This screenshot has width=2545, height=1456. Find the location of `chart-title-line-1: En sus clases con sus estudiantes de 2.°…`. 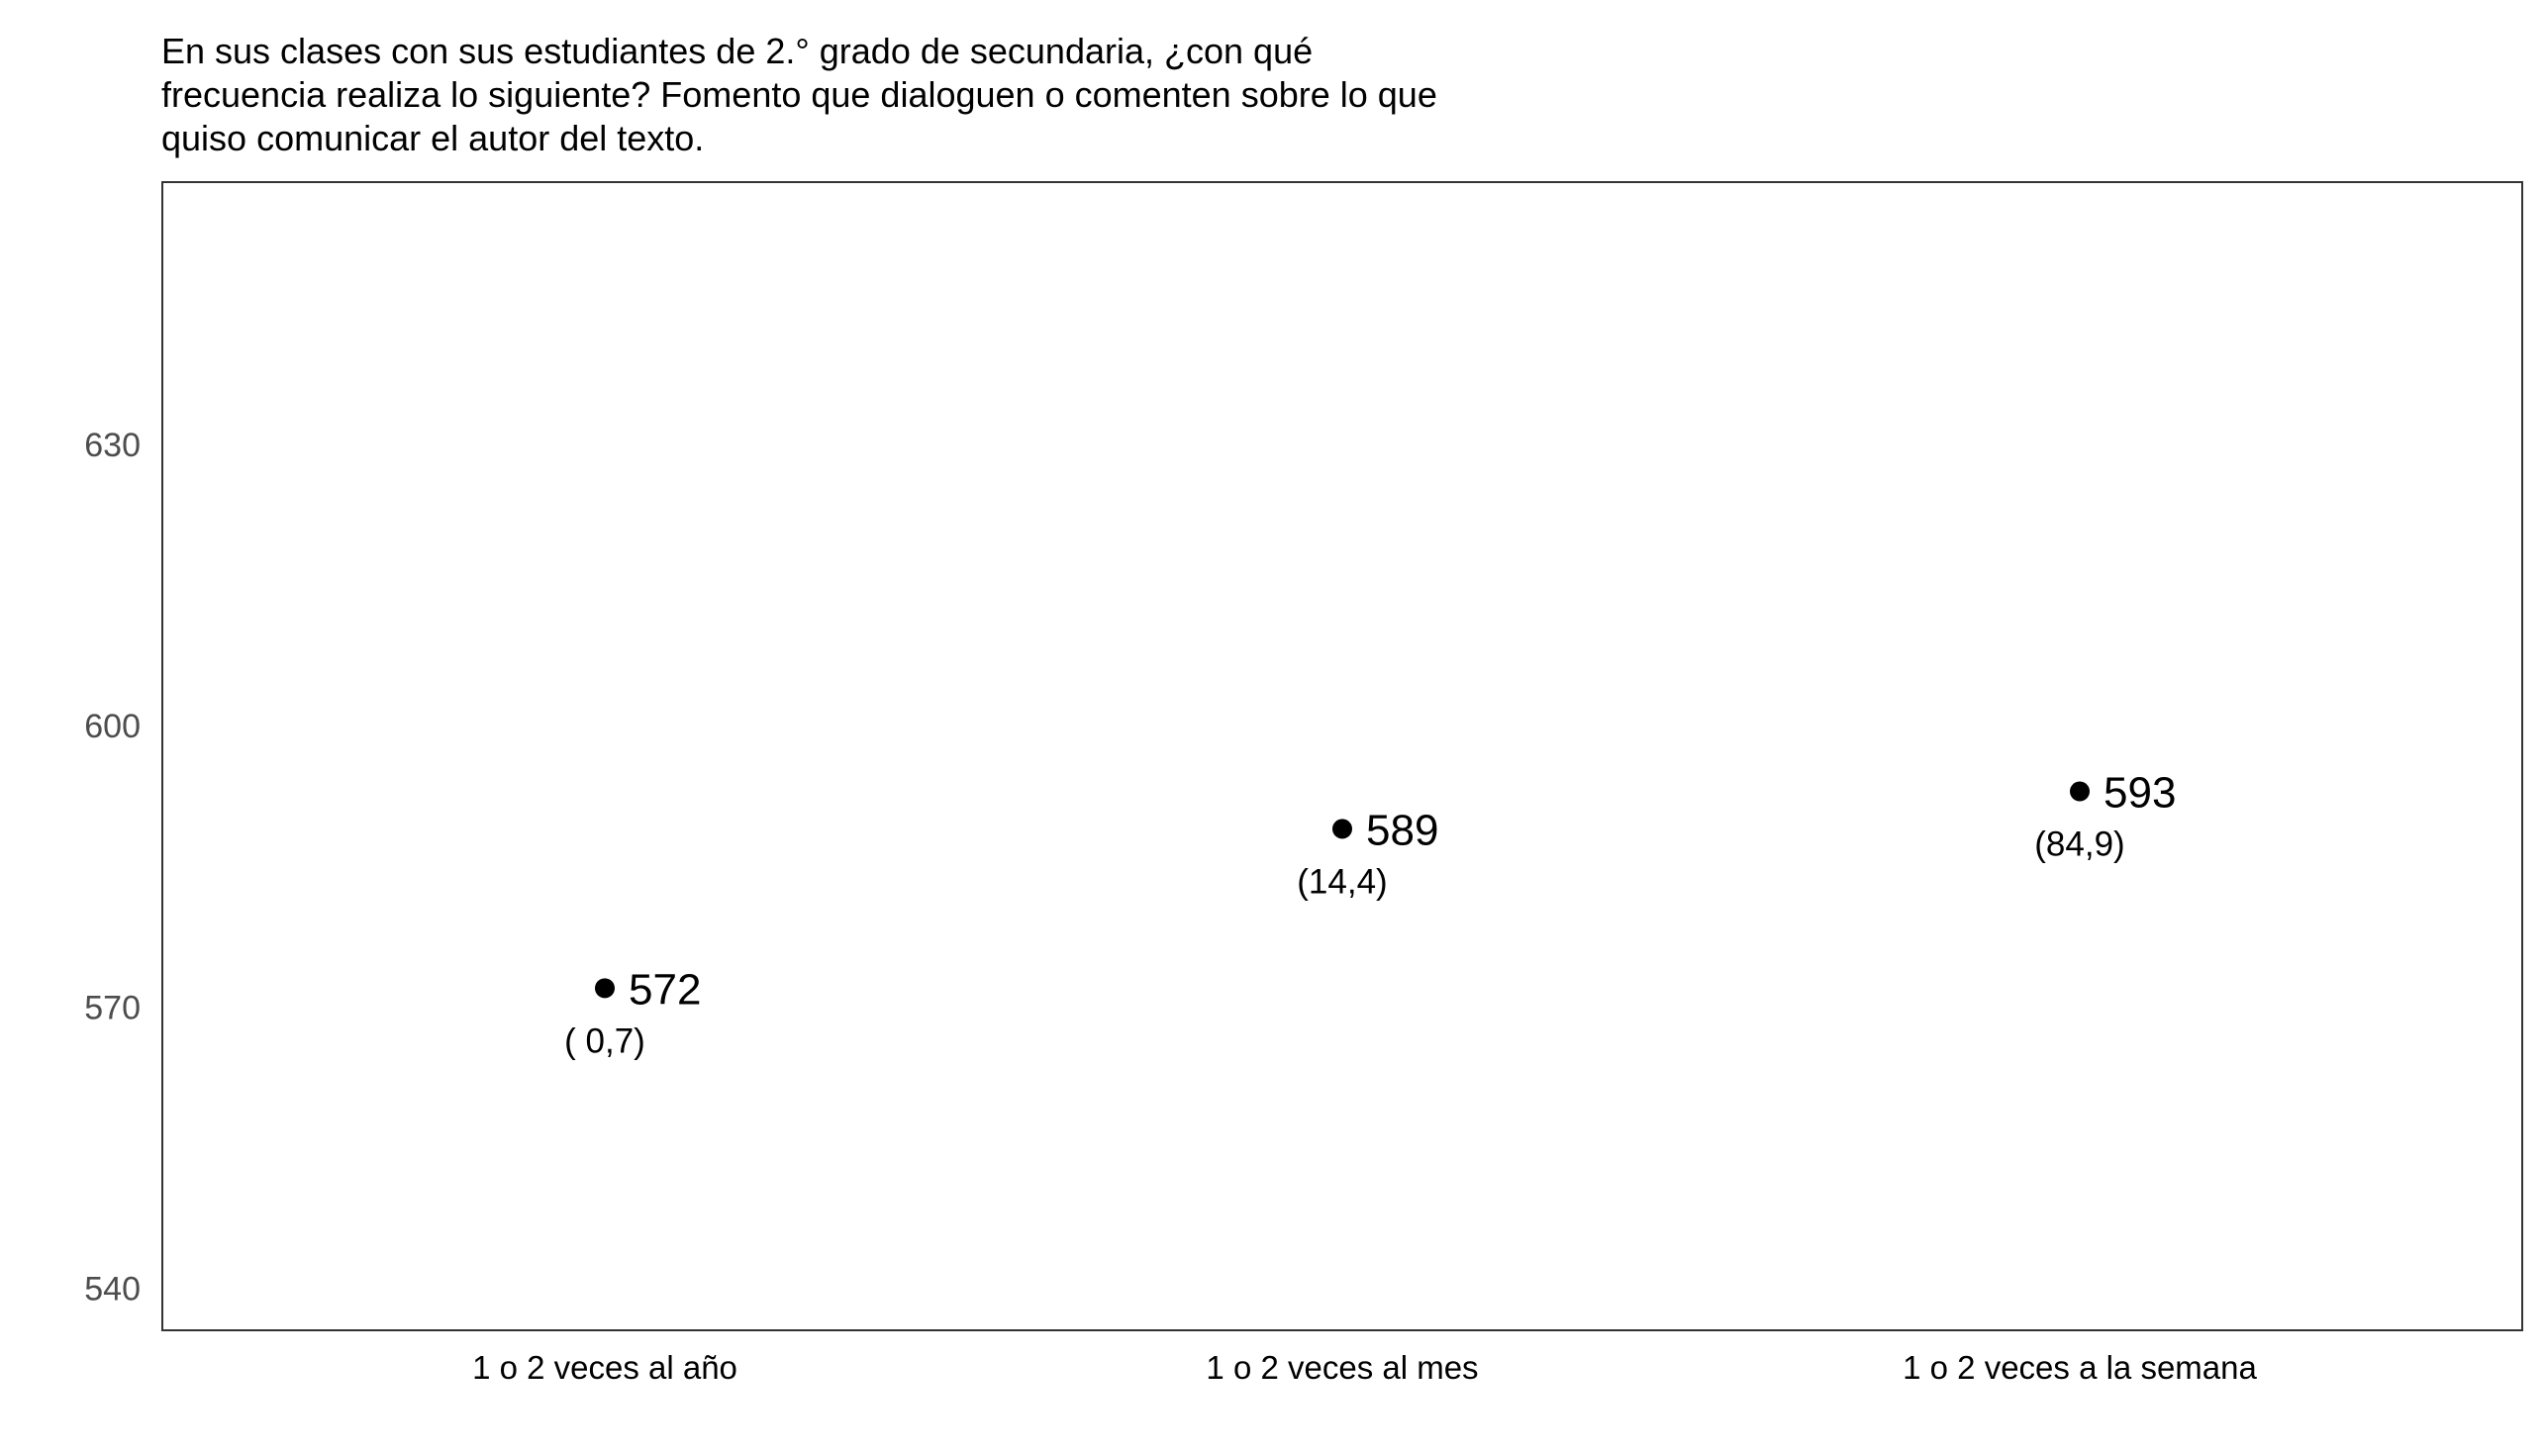

chart-title-line-1: En sus clases con sus estudiantes de 2.°… is located at coordinates (737, 51).